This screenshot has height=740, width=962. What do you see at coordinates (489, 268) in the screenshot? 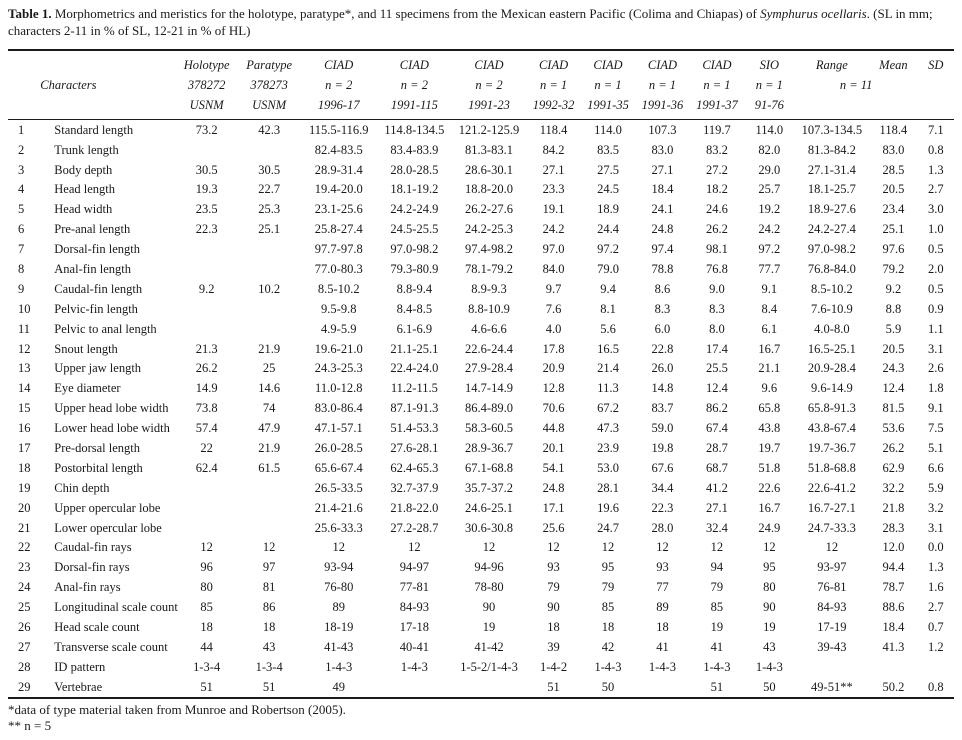
I see `value-cell: 78.1-79.2` at bounding box center [489, 268].